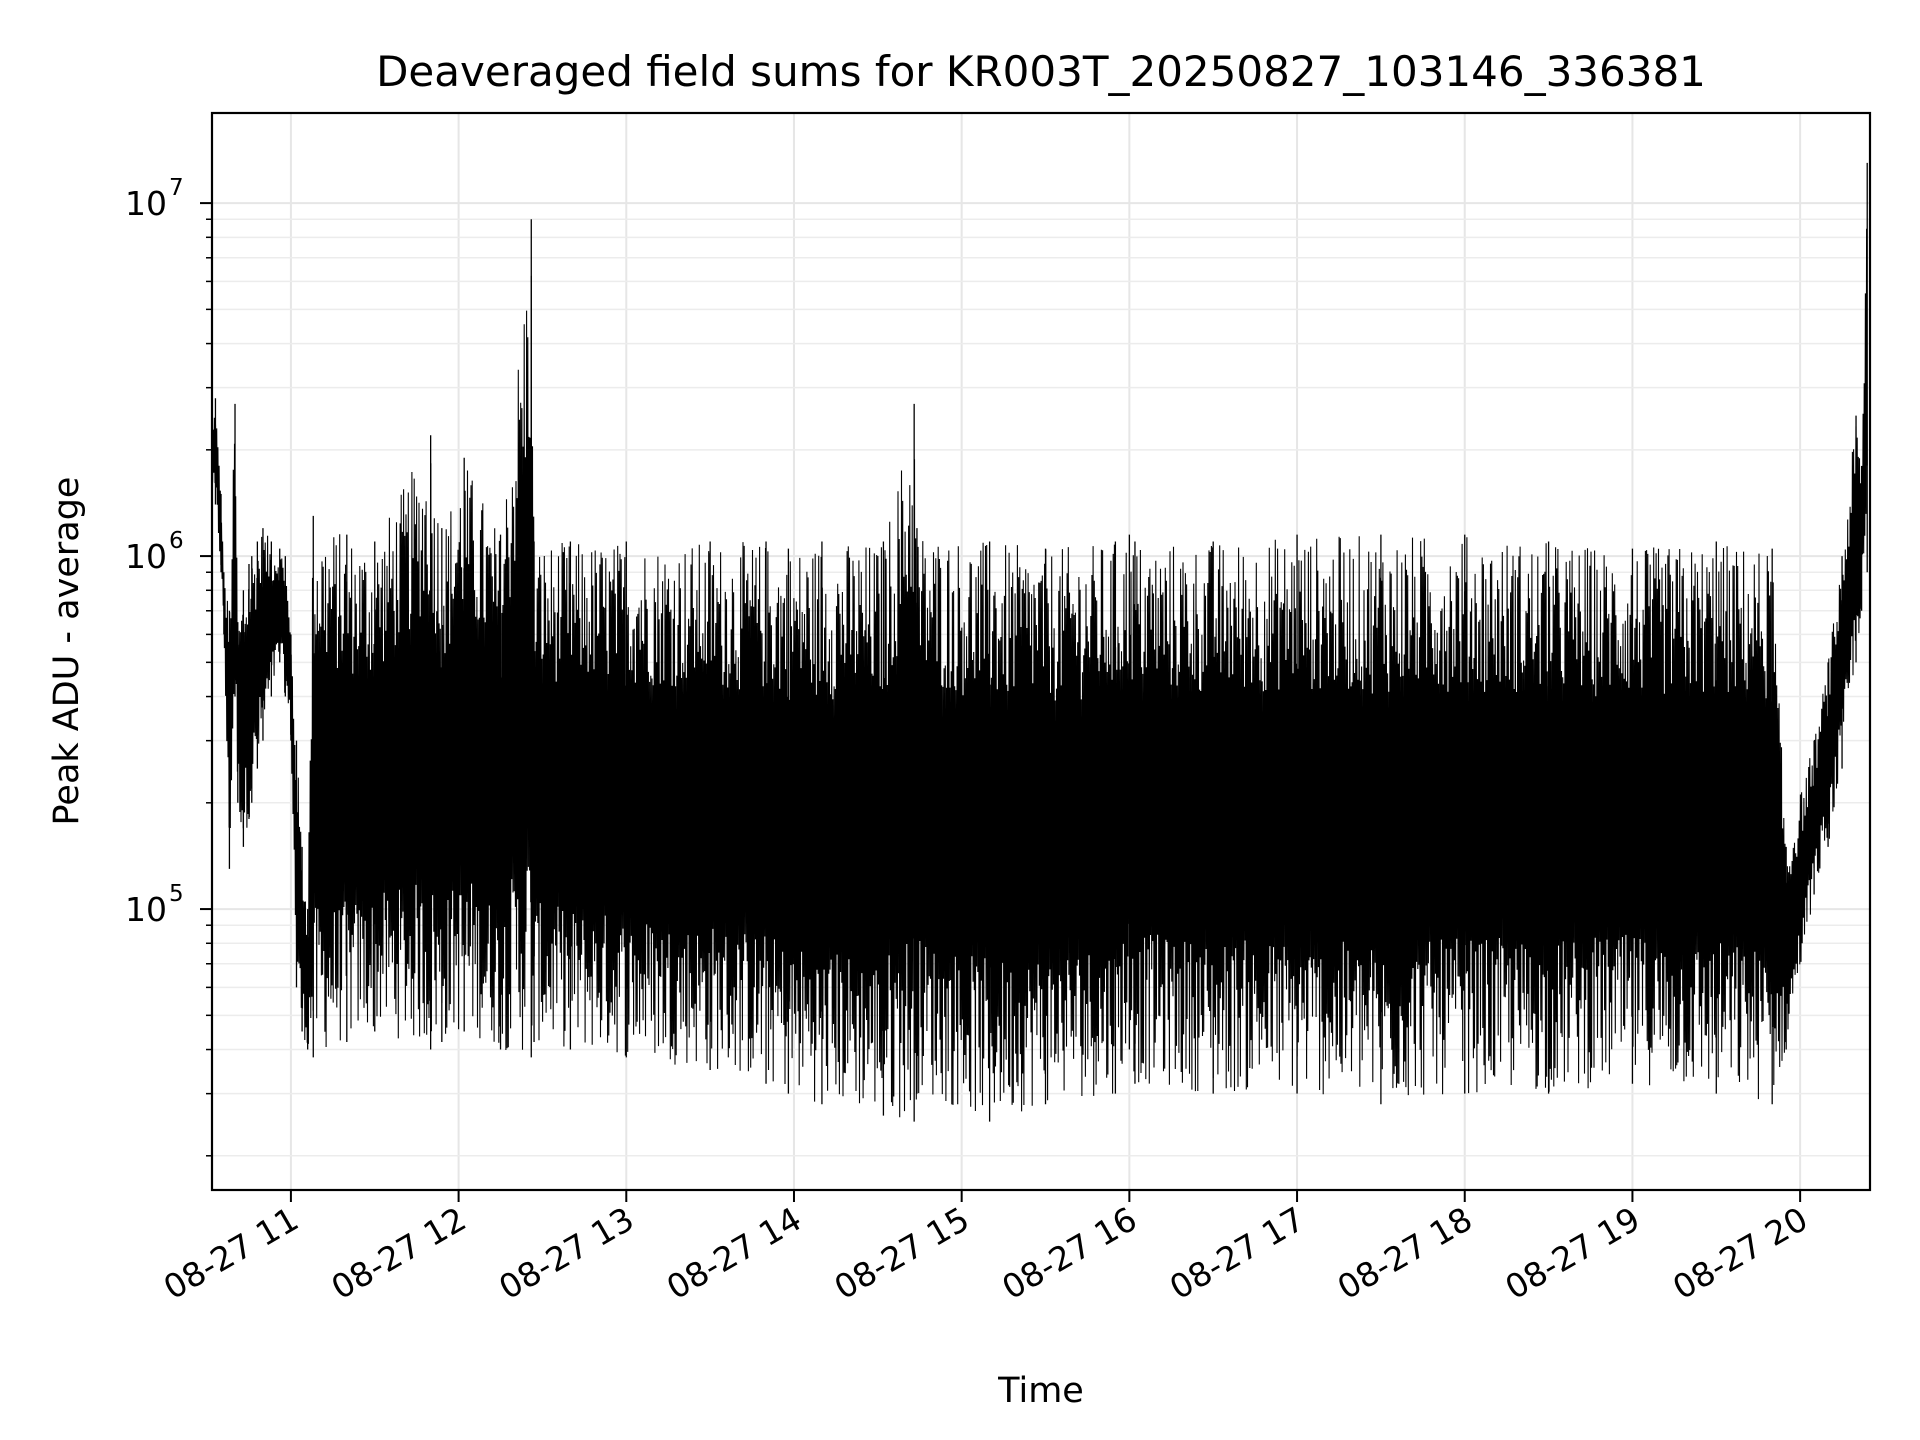 Image resolution: width=1920 pixels, height=1440 pixels. Describe the element at coordinates (1040, 1391) in the screenshot. I see `x-axis-label: Time` at that location.